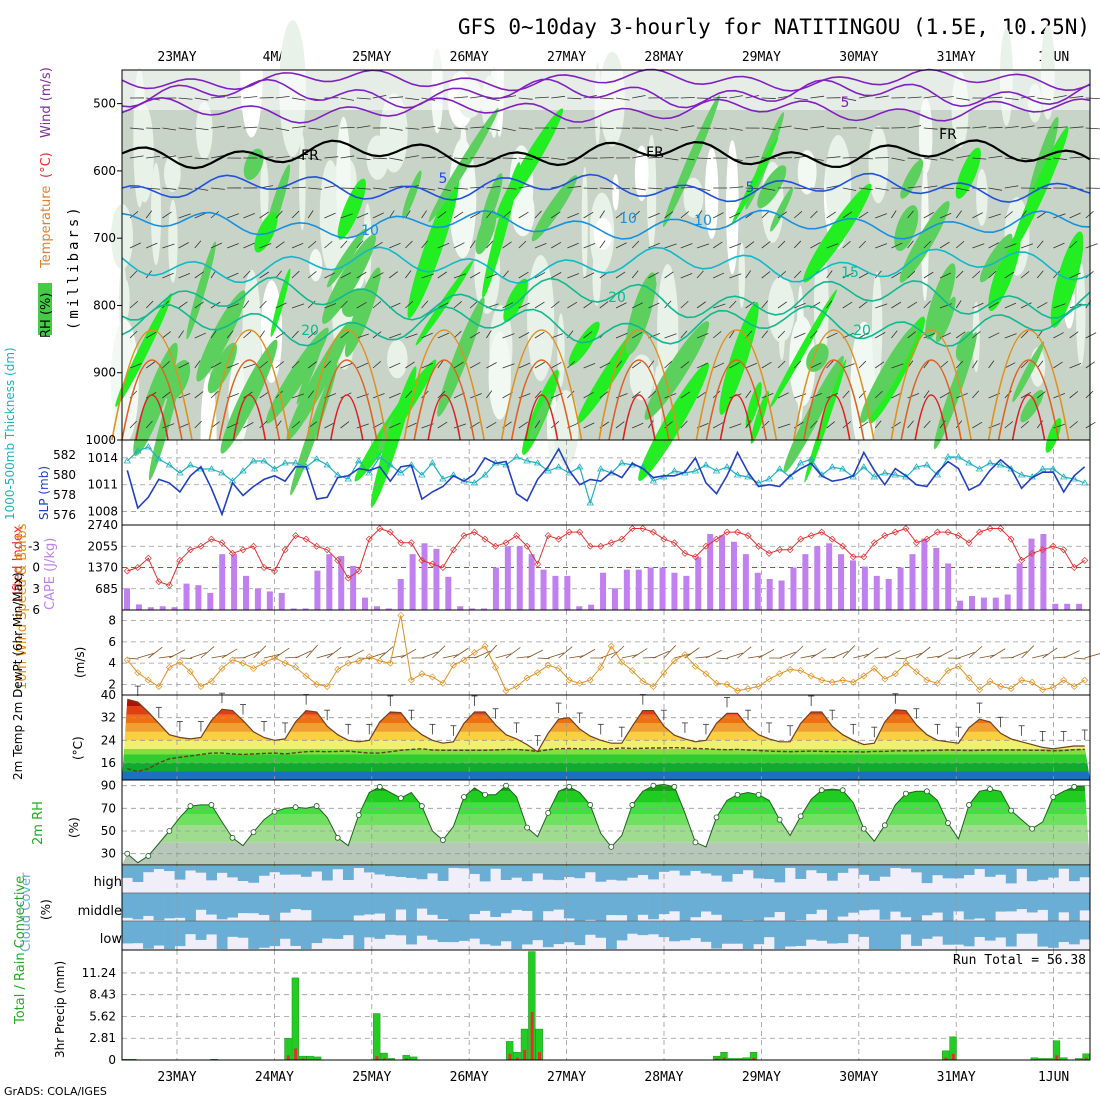  Describe the element at coordinates (104, 238) in the screenshot. I see `pressure-tick-label: 700` at that location.